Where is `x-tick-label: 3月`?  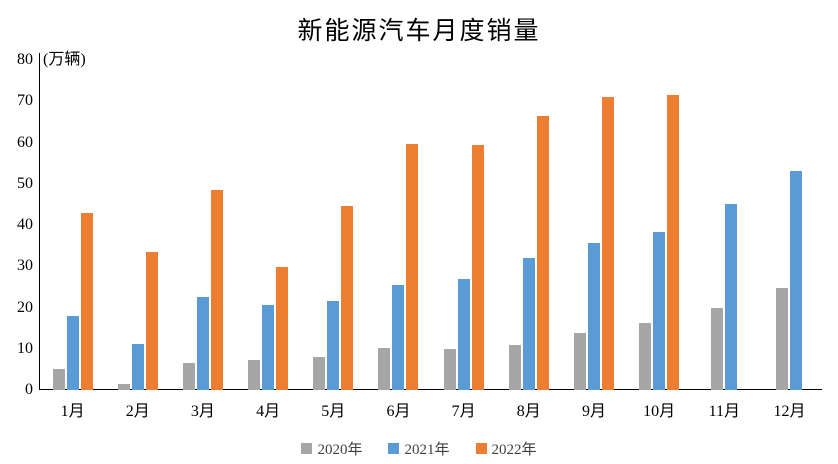
x-tick-label: 3月 is located at coordinates (202, 411).